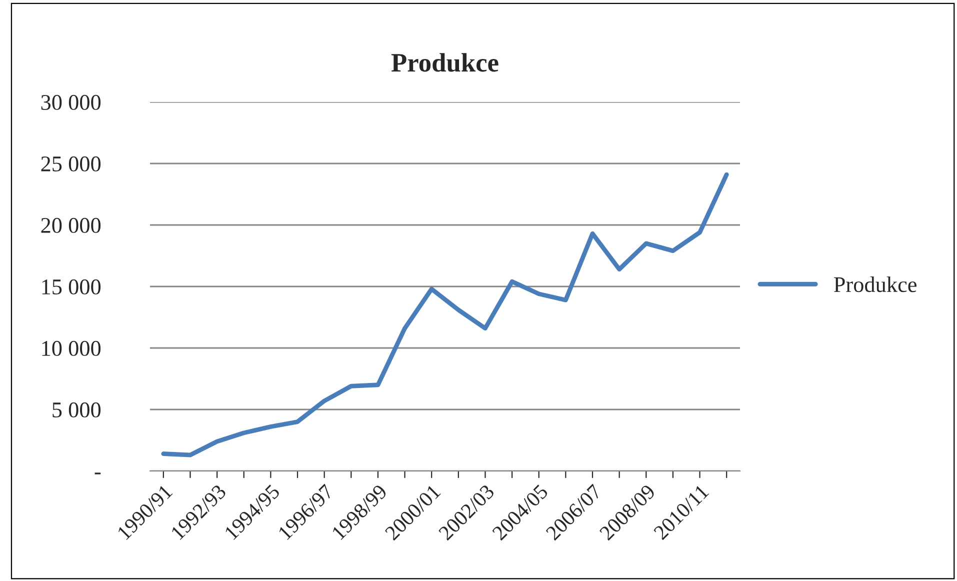 This screenshot has height=581, width=957. I want to click on y-tick-label: 10 000, so click(71, 348).